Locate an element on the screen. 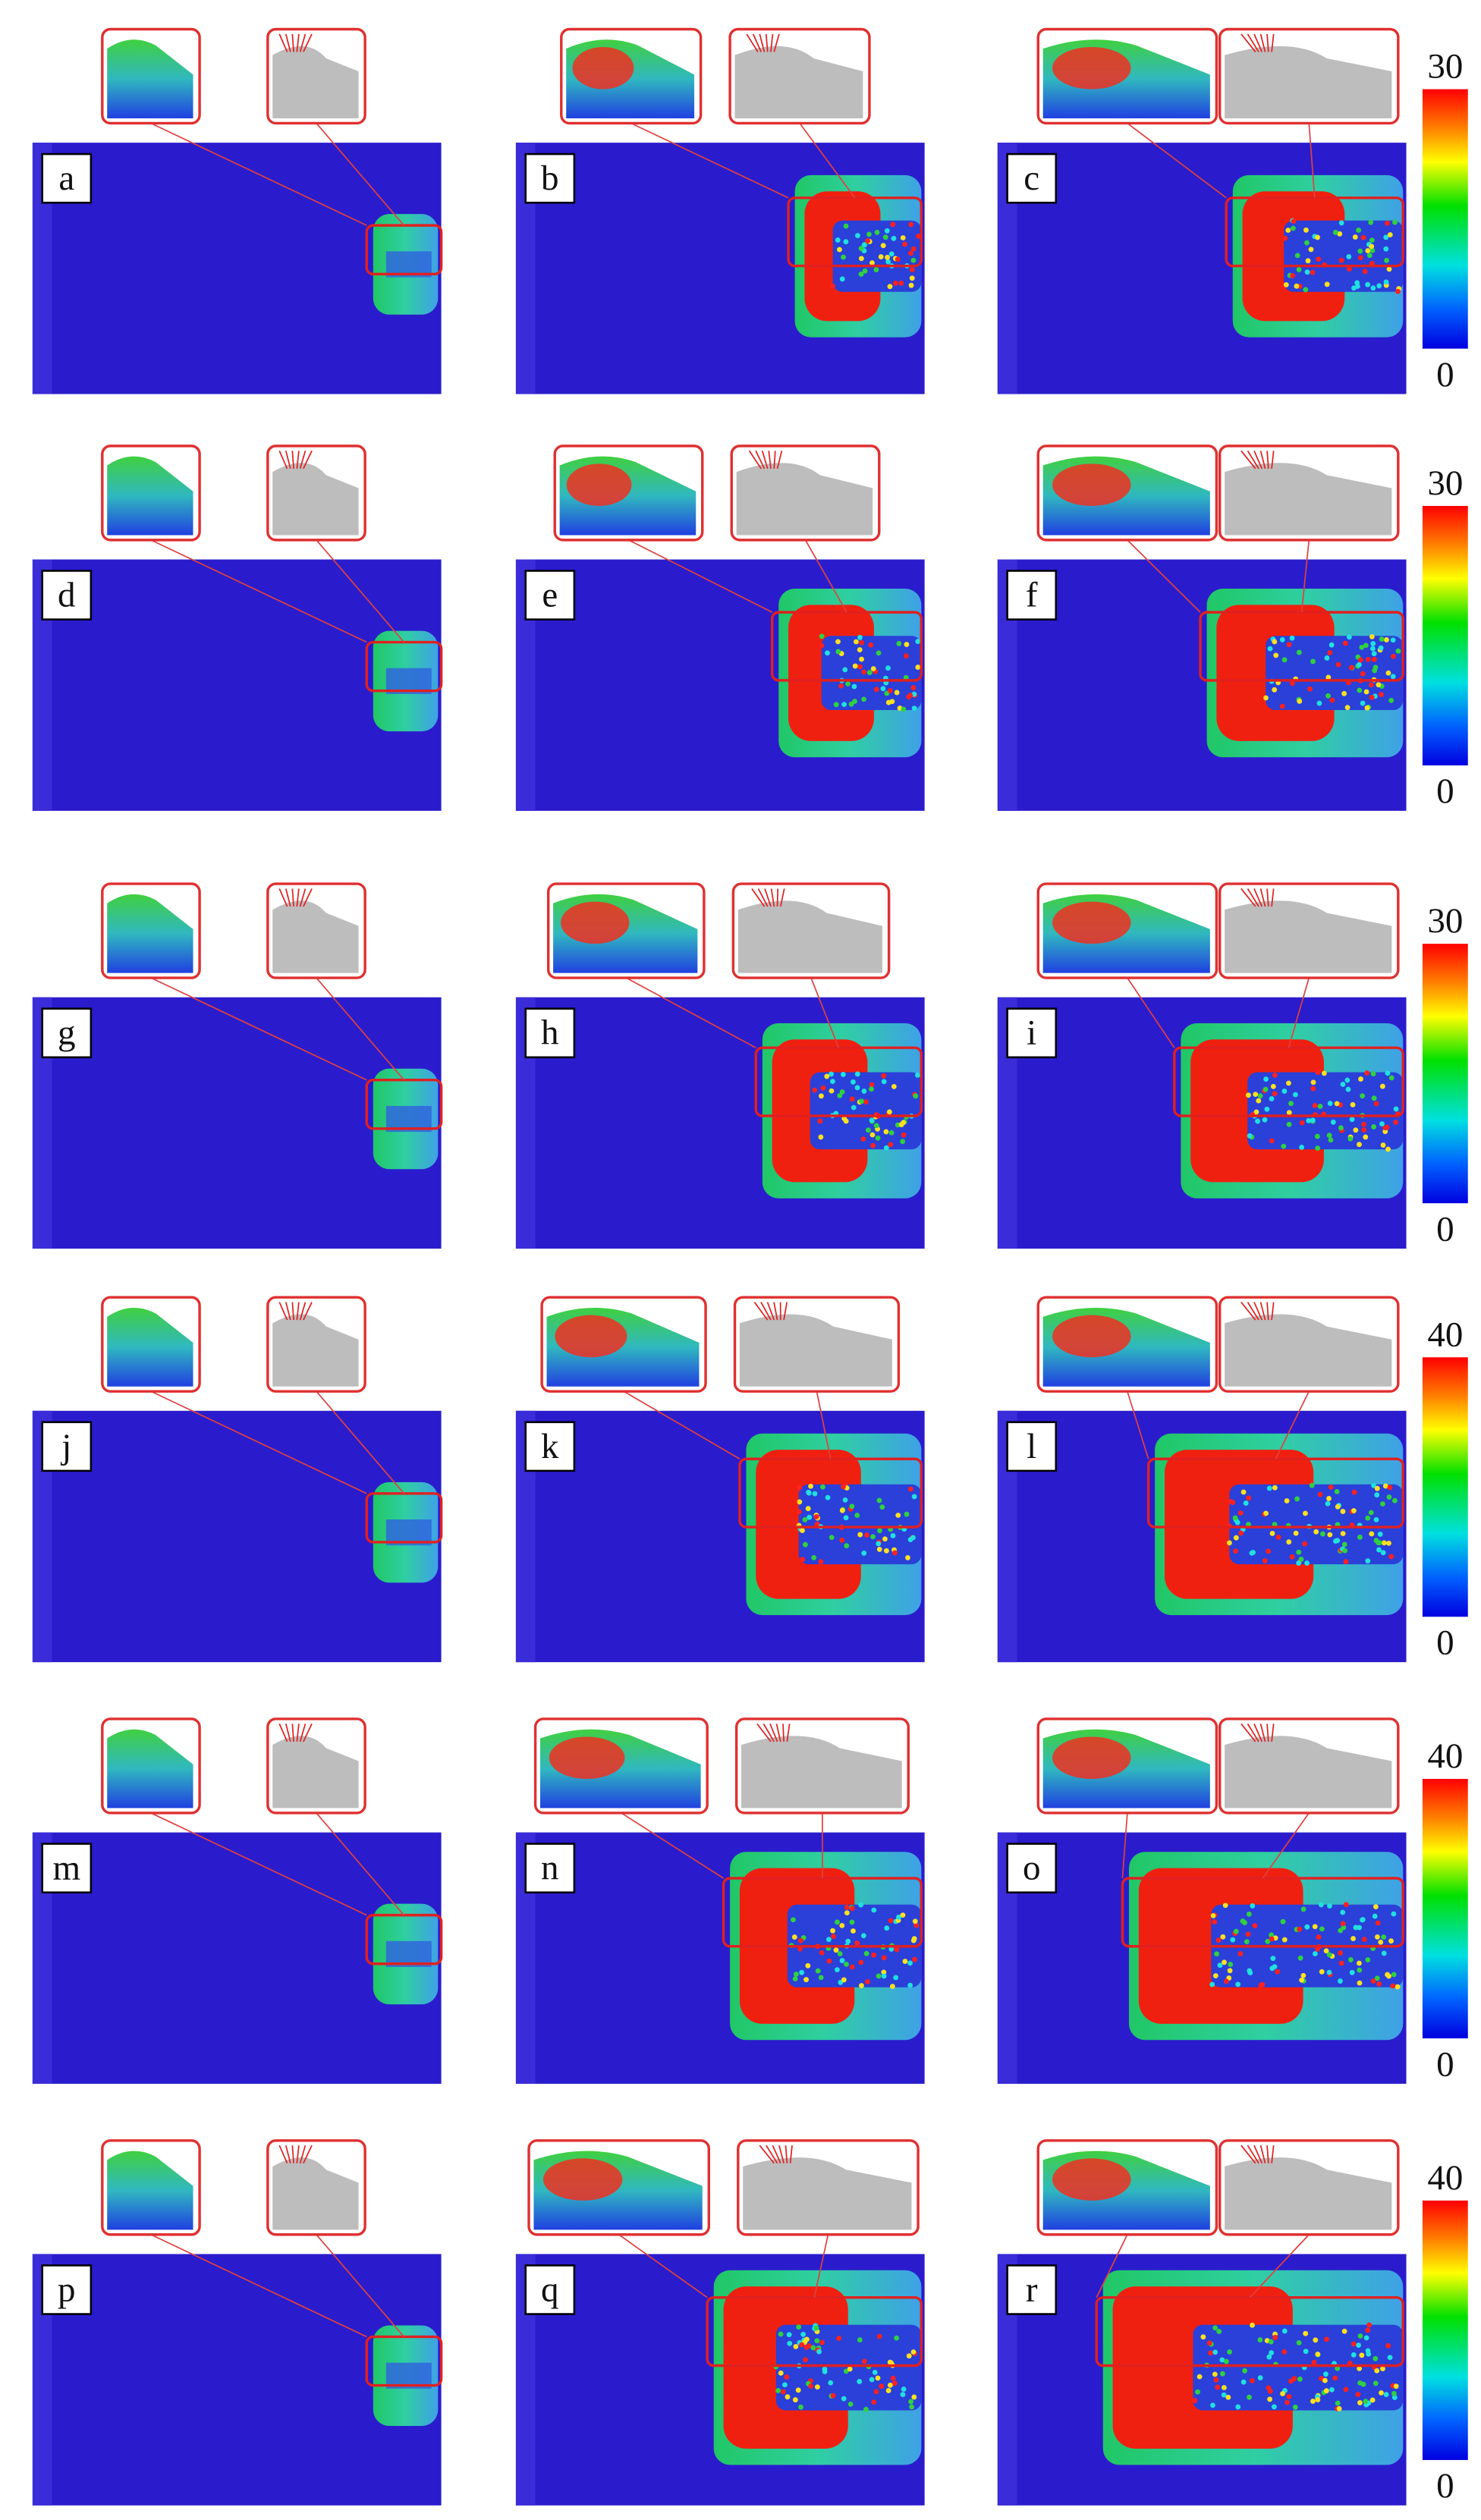  panel: i is located at coordinates (1202, 1065).